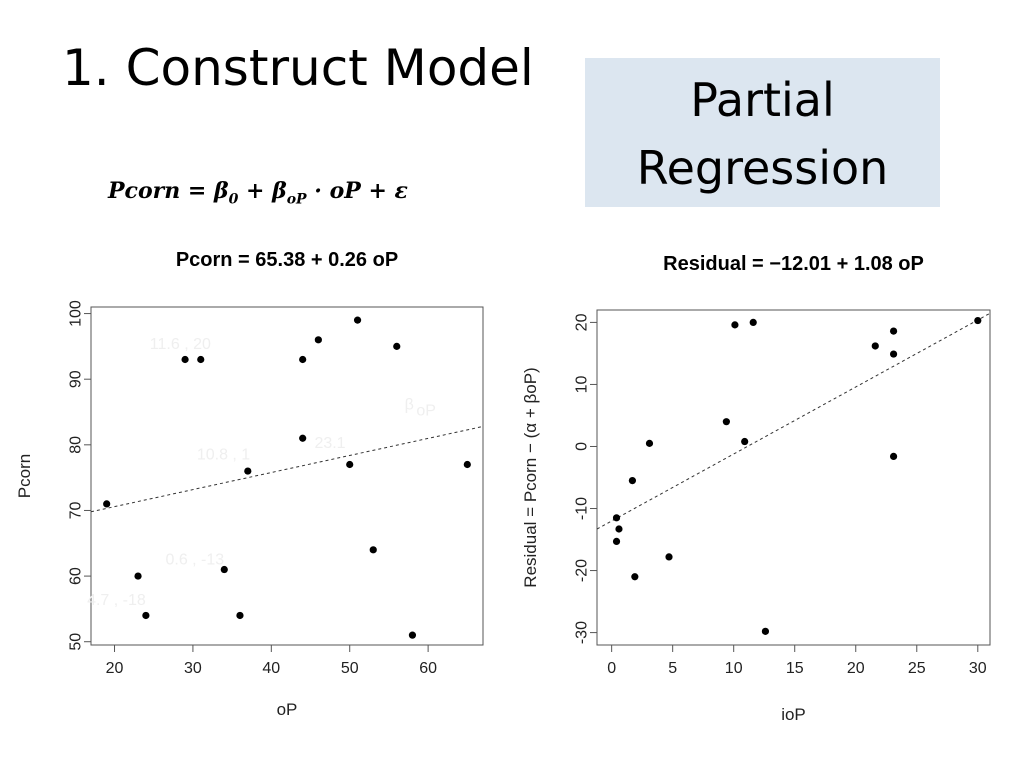 Image resolution: width=1024 pixels, height=768 pixels. I want to click on chart2-title: Residual = −12.01 + 1.08 oP, so click(793, 264).